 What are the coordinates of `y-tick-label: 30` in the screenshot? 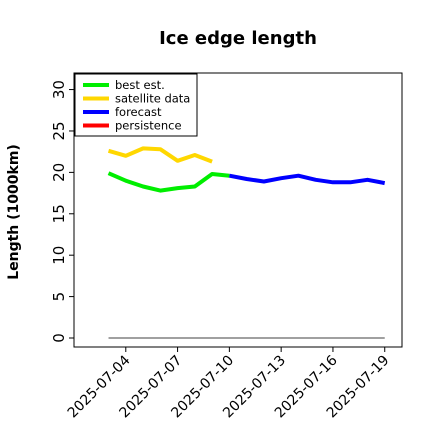 It's located at (59, 89).